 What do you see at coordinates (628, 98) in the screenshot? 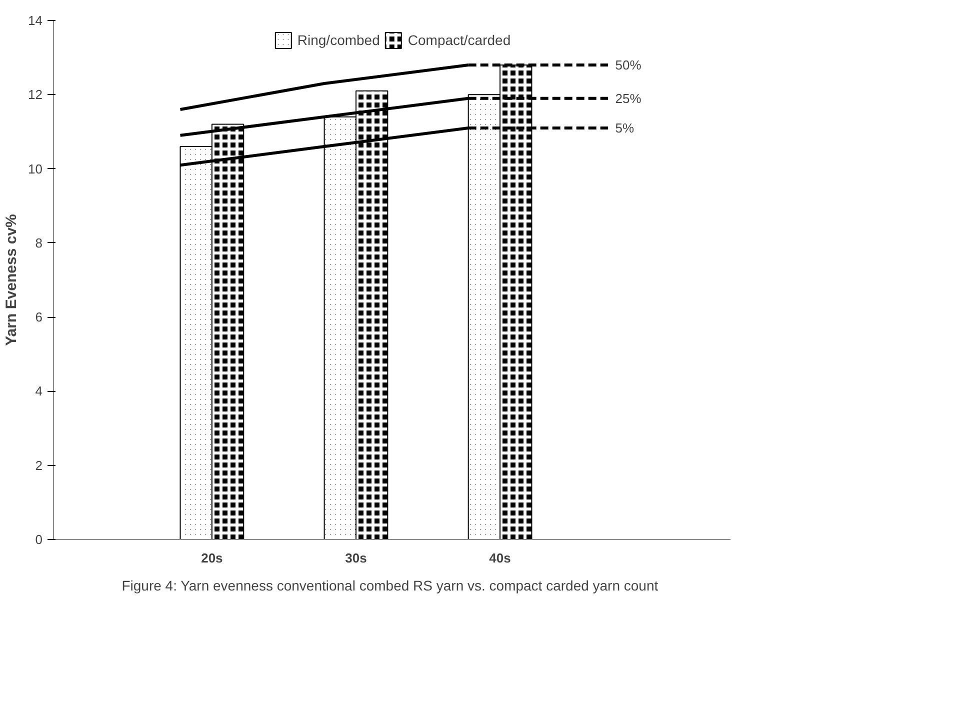
I see `text: 25%` at bounding box center [628, 98].